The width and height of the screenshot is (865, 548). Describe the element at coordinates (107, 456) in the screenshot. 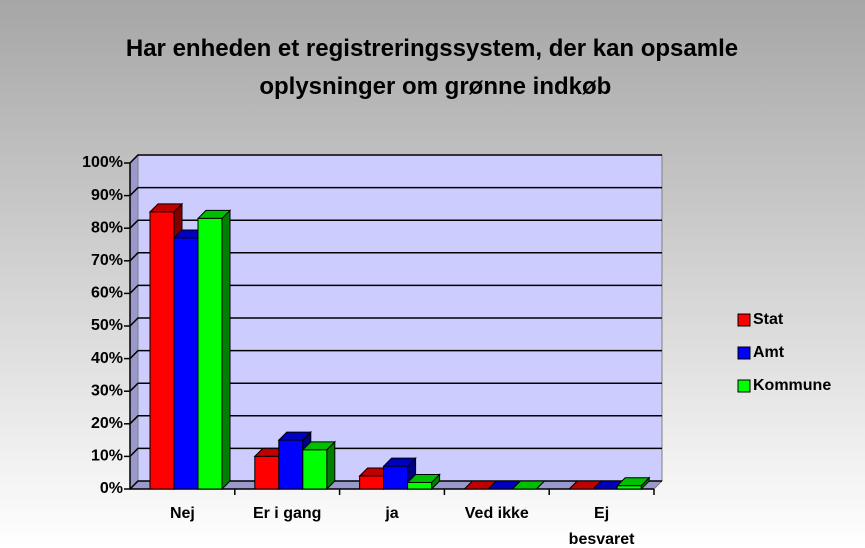

I see `y-tick-label: 10%` at that location.